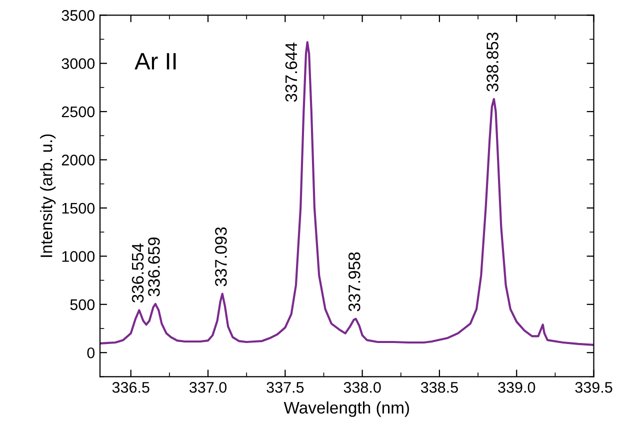  Describe the element at coordinates (78, 208) in the screenshot. I see `y-tick-label: 1500` at that location.